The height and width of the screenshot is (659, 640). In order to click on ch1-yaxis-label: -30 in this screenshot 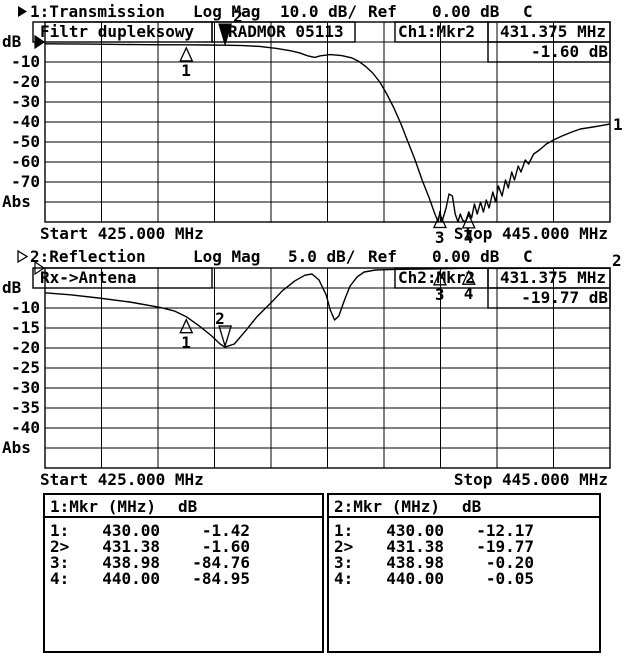, I will do `click(25, 101)`.